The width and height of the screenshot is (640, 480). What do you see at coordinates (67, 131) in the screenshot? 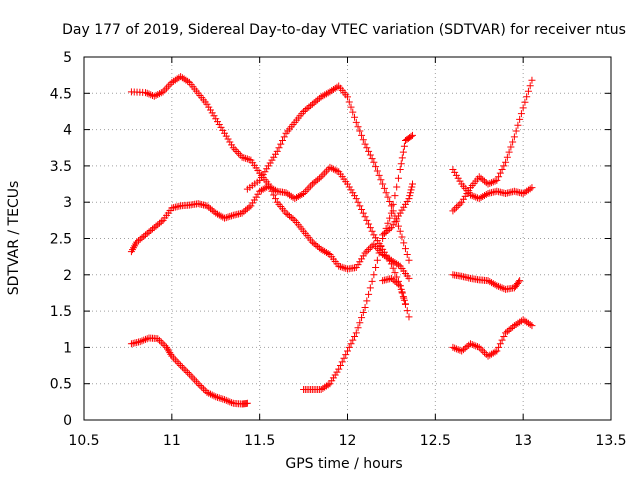
I see `y-tick-label: 4` at bounding box center [67, 131].